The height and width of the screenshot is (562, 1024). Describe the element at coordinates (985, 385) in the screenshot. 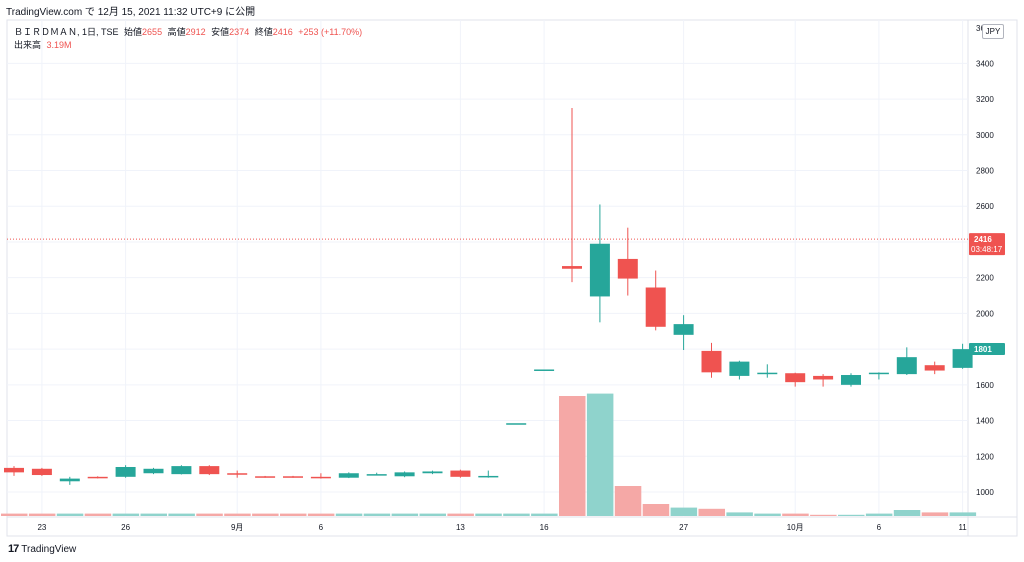

I see `y-tick-3: 1600` at that location.